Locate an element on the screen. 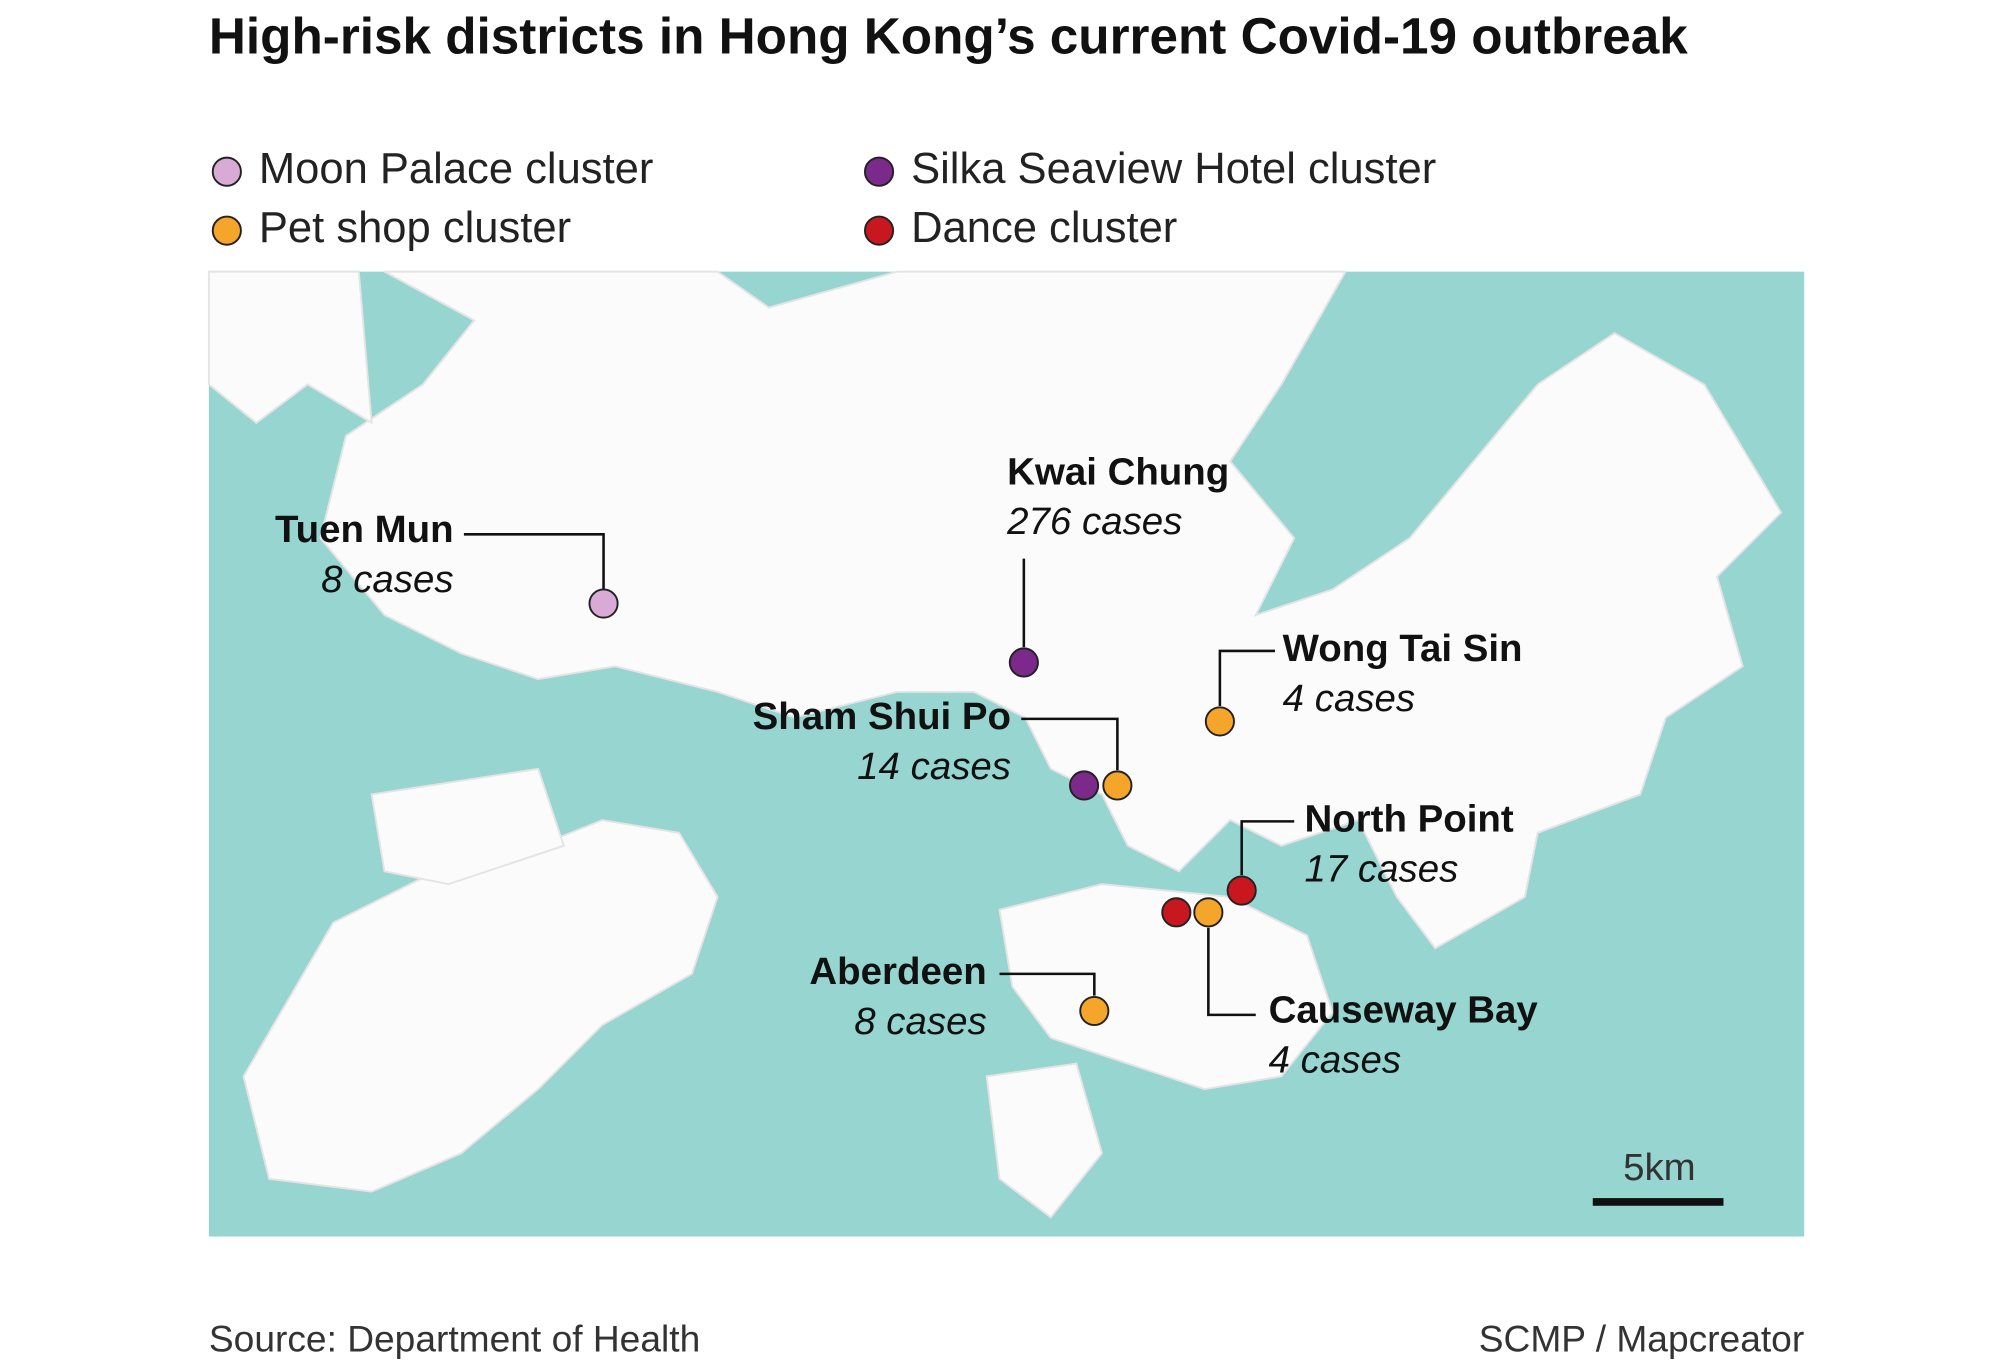 The image size is (1999, 1363). source: Source: Department of Health is located at coordinates (454, 1338).